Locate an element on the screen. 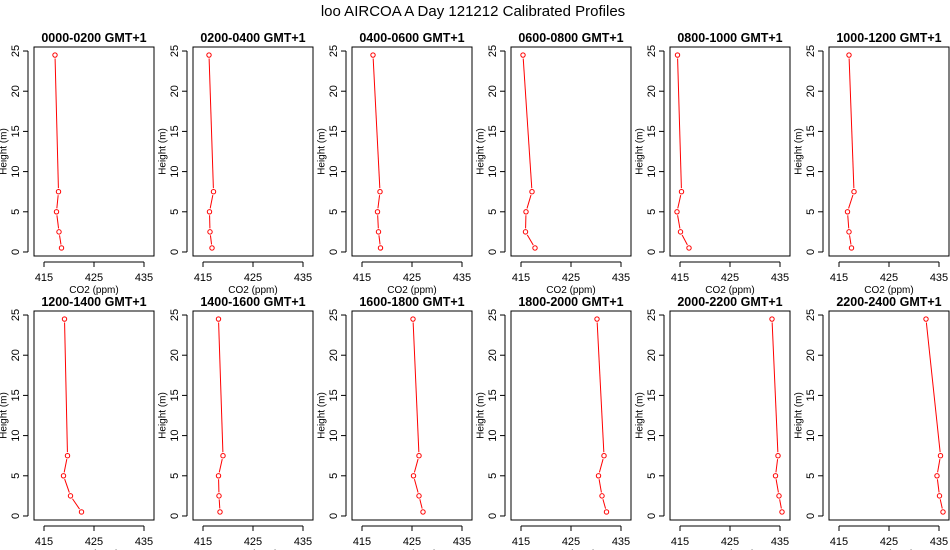 This screenshot has height=550, width=950. panel-title: 1000-1200 GMT+1 is located at coordinates (888, 38).